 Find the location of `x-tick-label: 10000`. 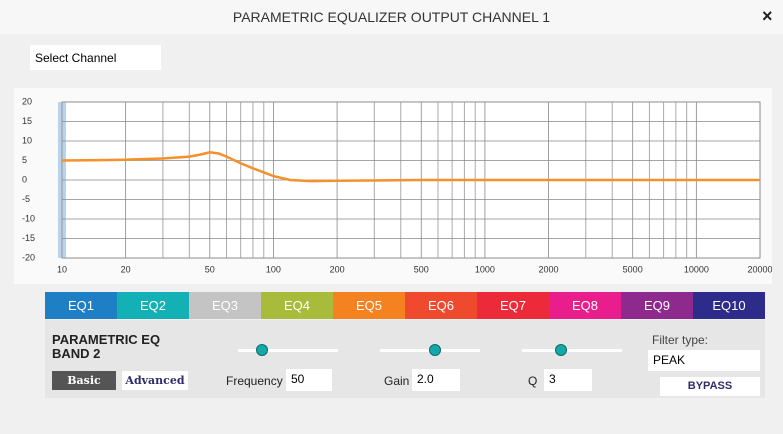

x-tick-label: 10000 is located at coordinates (696, 269).